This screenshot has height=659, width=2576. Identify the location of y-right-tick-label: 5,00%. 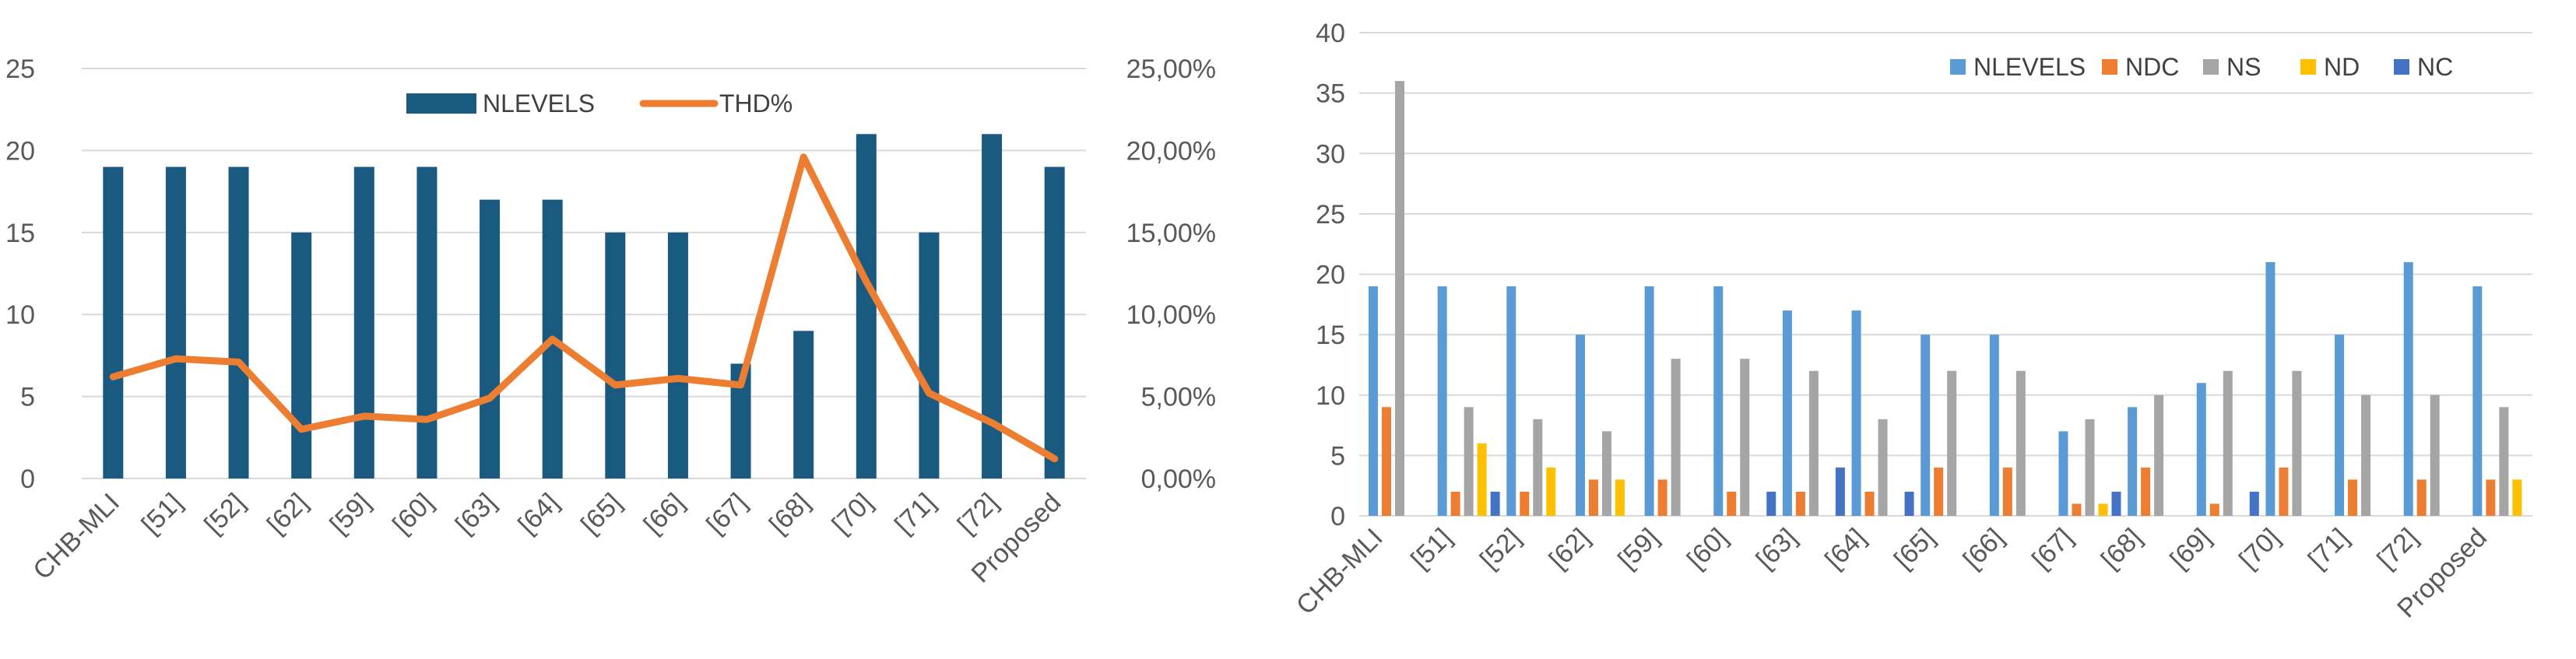
(1178, 397).